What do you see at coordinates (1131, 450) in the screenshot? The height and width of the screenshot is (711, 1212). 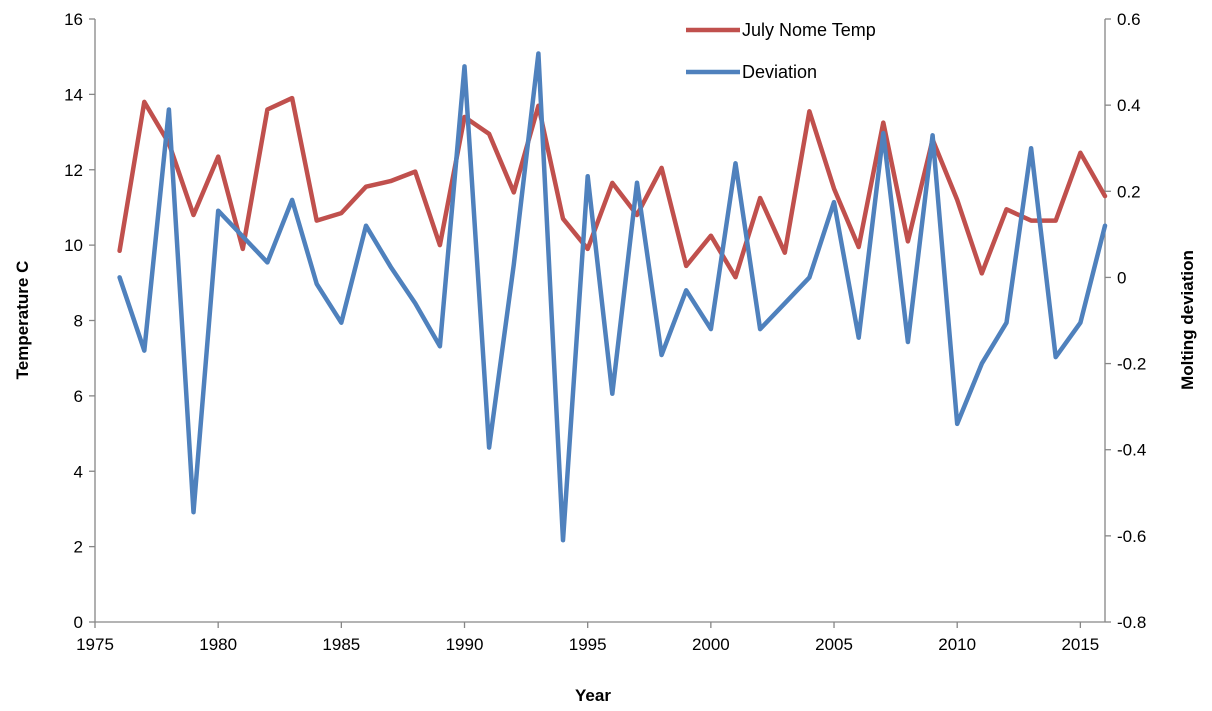 I see `right-y-tick-label: -0.4` at bounding box center [1131, 450].